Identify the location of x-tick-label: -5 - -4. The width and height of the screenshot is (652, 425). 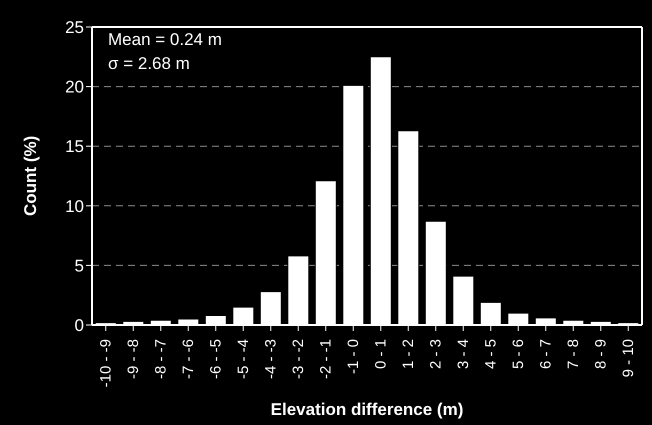
(243, 359).